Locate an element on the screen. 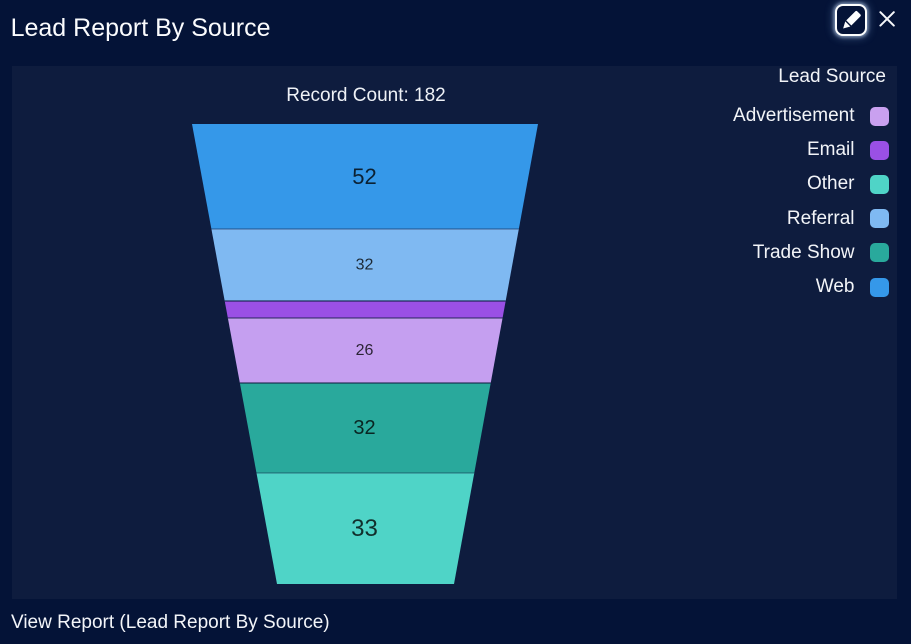 This screenshot has height=644, width=911. svg-text: 33 is located at coordinates (364, 528).